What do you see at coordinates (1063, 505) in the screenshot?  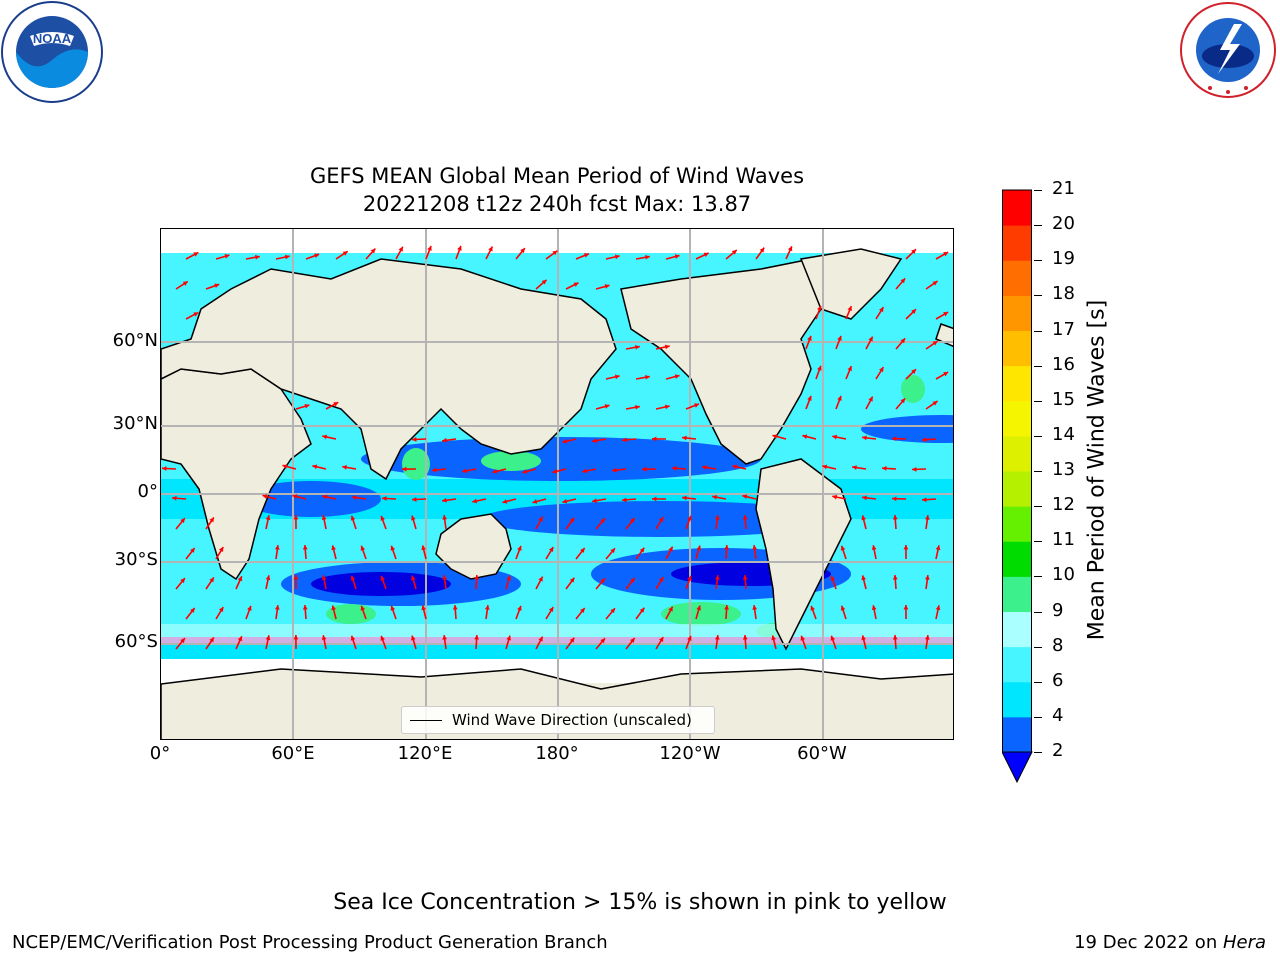 I see `colorbar-tick-label: 12` at bounding box center [1063, 505].